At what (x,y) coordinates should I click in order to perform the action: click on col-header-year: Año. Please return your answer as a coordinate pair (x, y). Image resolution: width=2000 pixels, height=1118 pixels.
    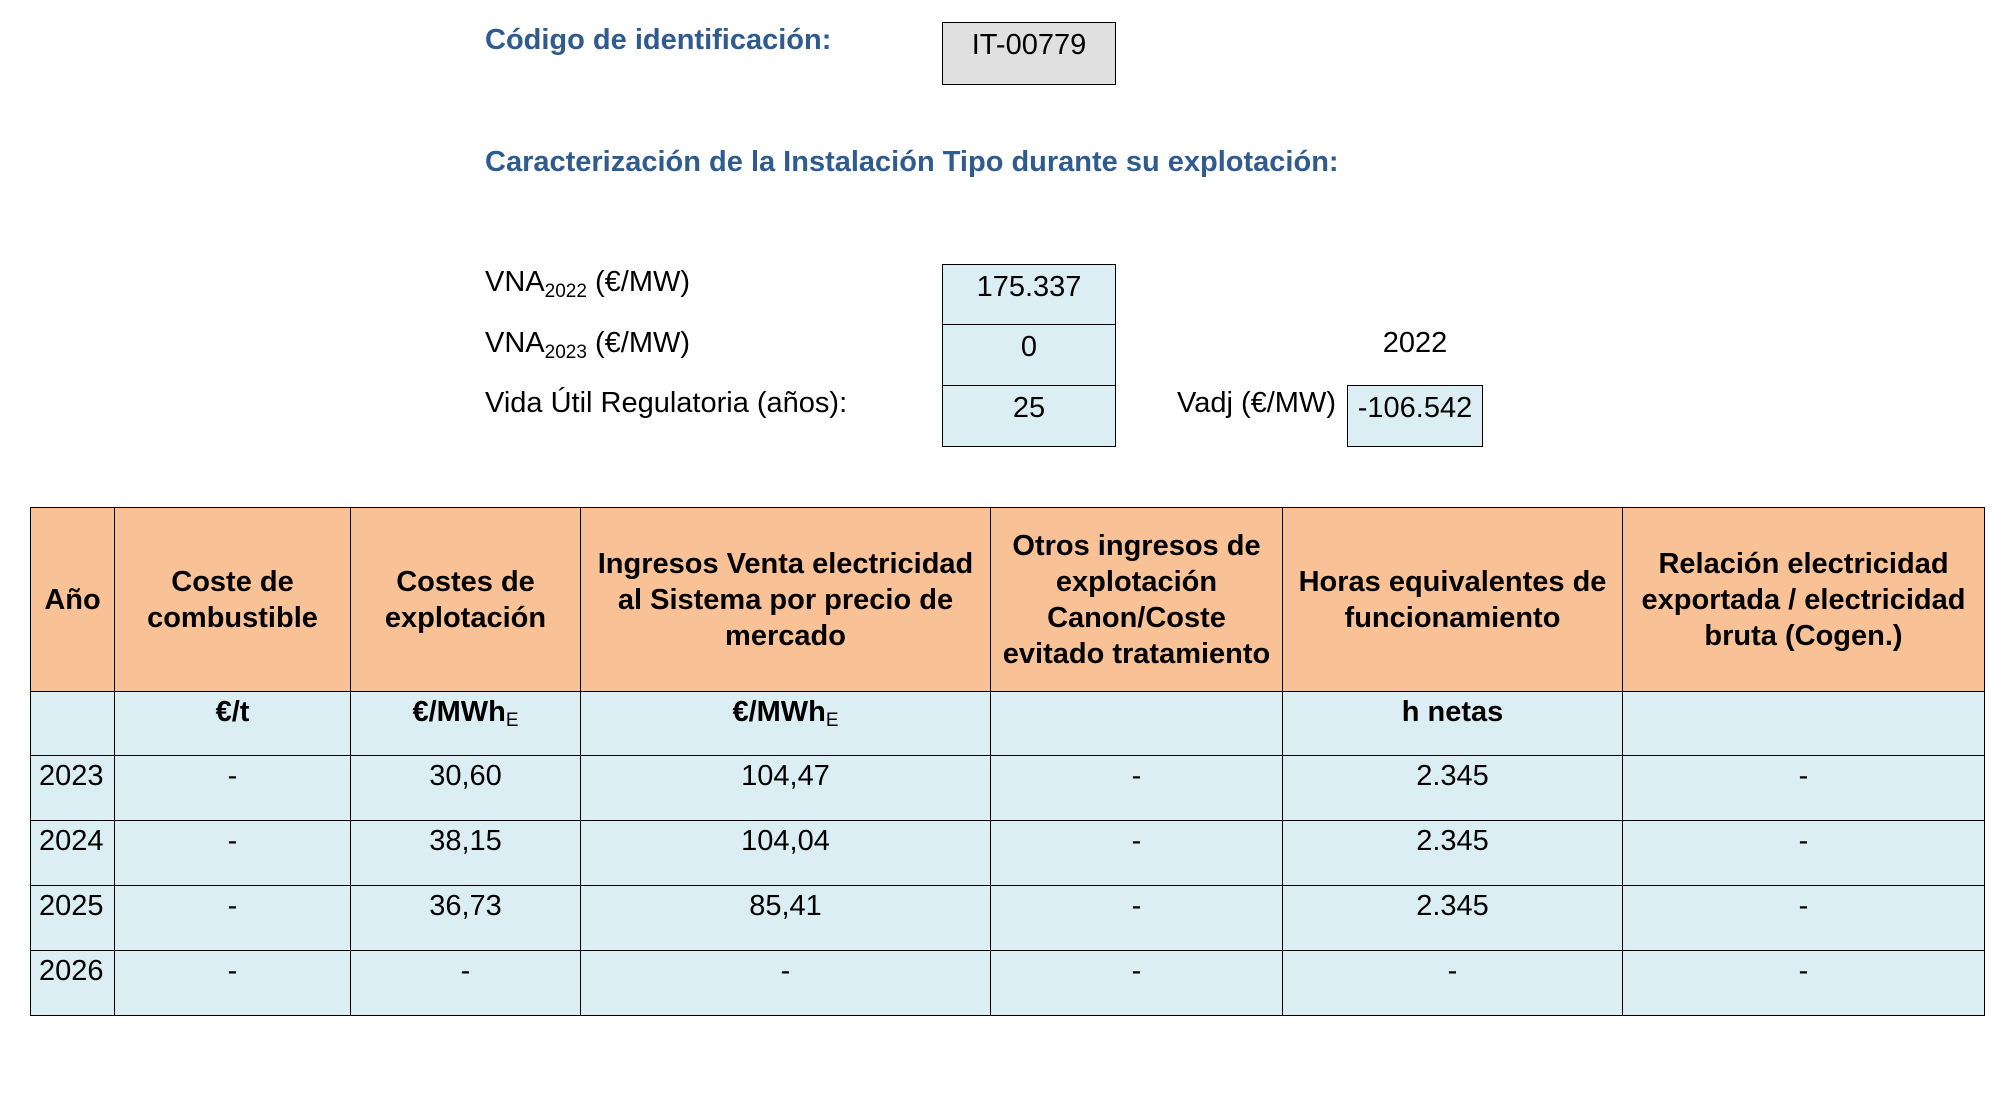
    Looking at the image, I should click on (72, 599).